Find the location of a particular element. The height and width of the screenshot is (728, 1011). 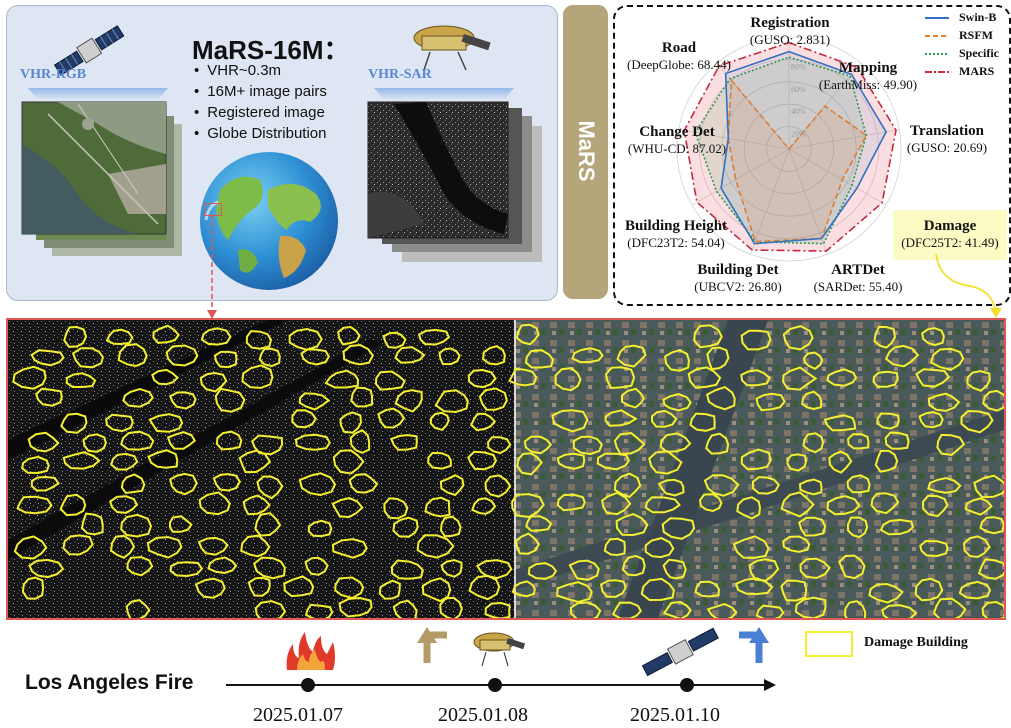

task-name: Mapping is located at coordinates (868, 68).